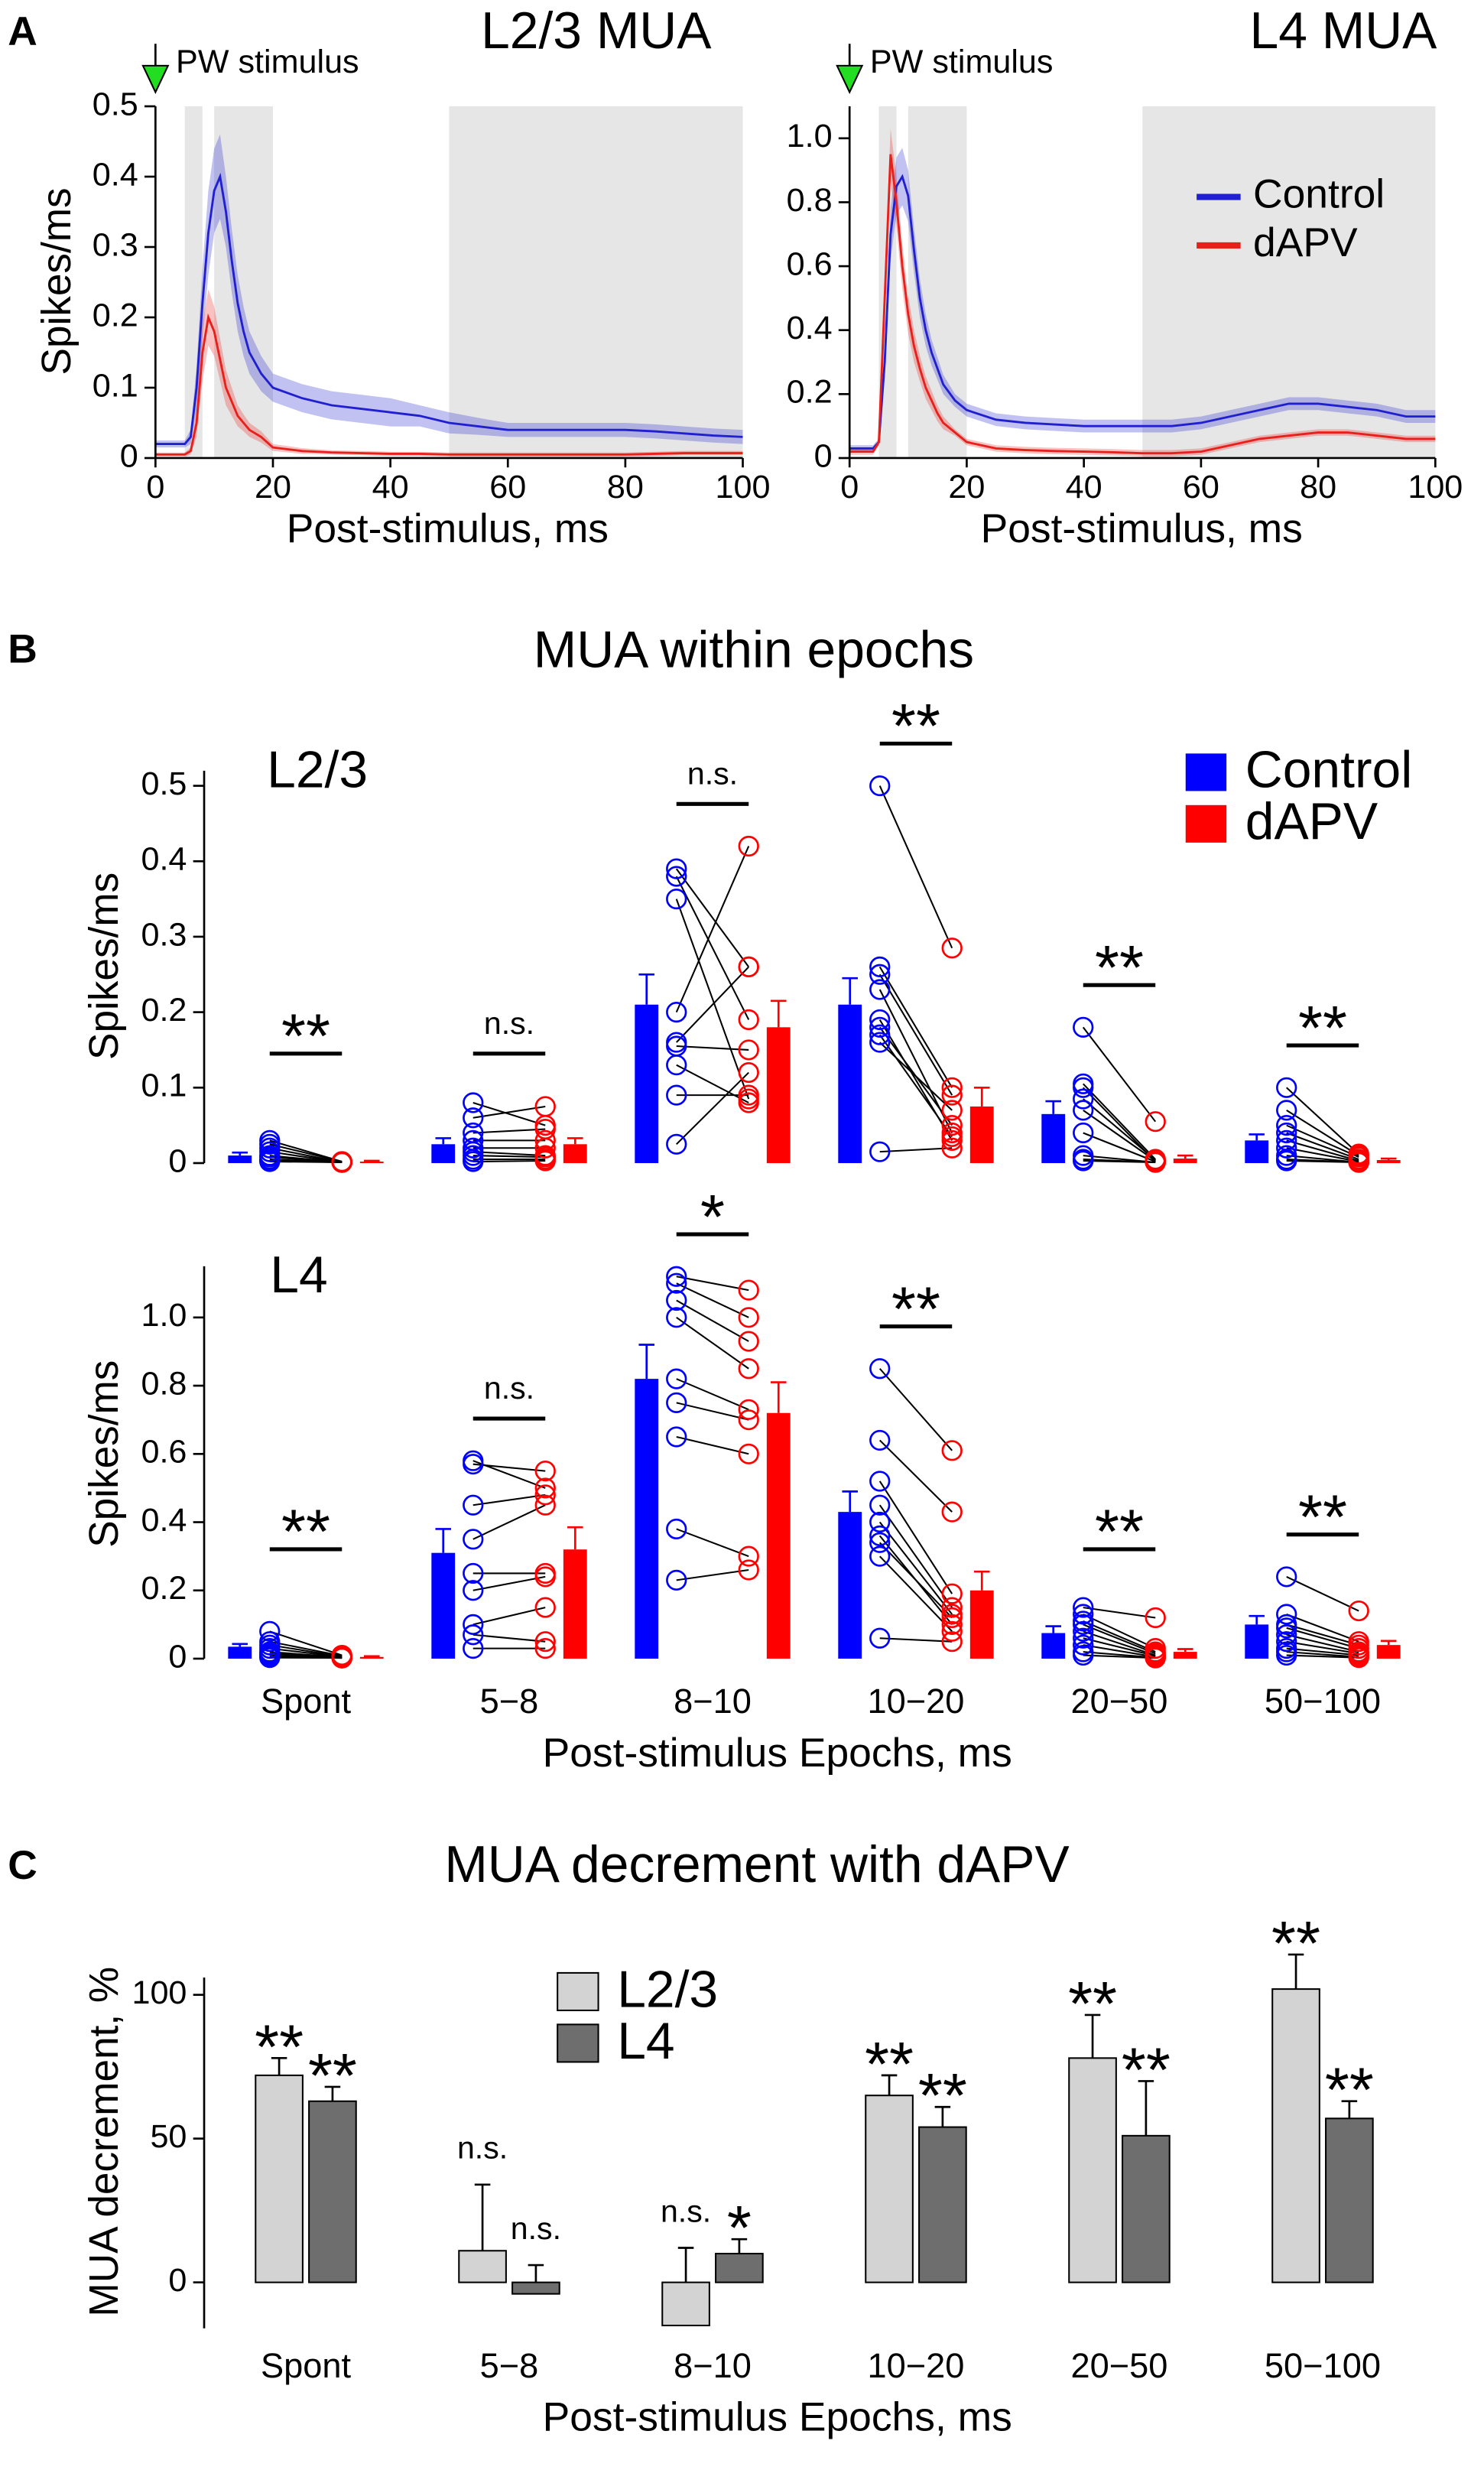 The image size is (1484, 2470). What do you see at coordinates (509, 1701) in the screenshot?
I see `x-tick-label: 5−8` at bounding box center [509, 1701].